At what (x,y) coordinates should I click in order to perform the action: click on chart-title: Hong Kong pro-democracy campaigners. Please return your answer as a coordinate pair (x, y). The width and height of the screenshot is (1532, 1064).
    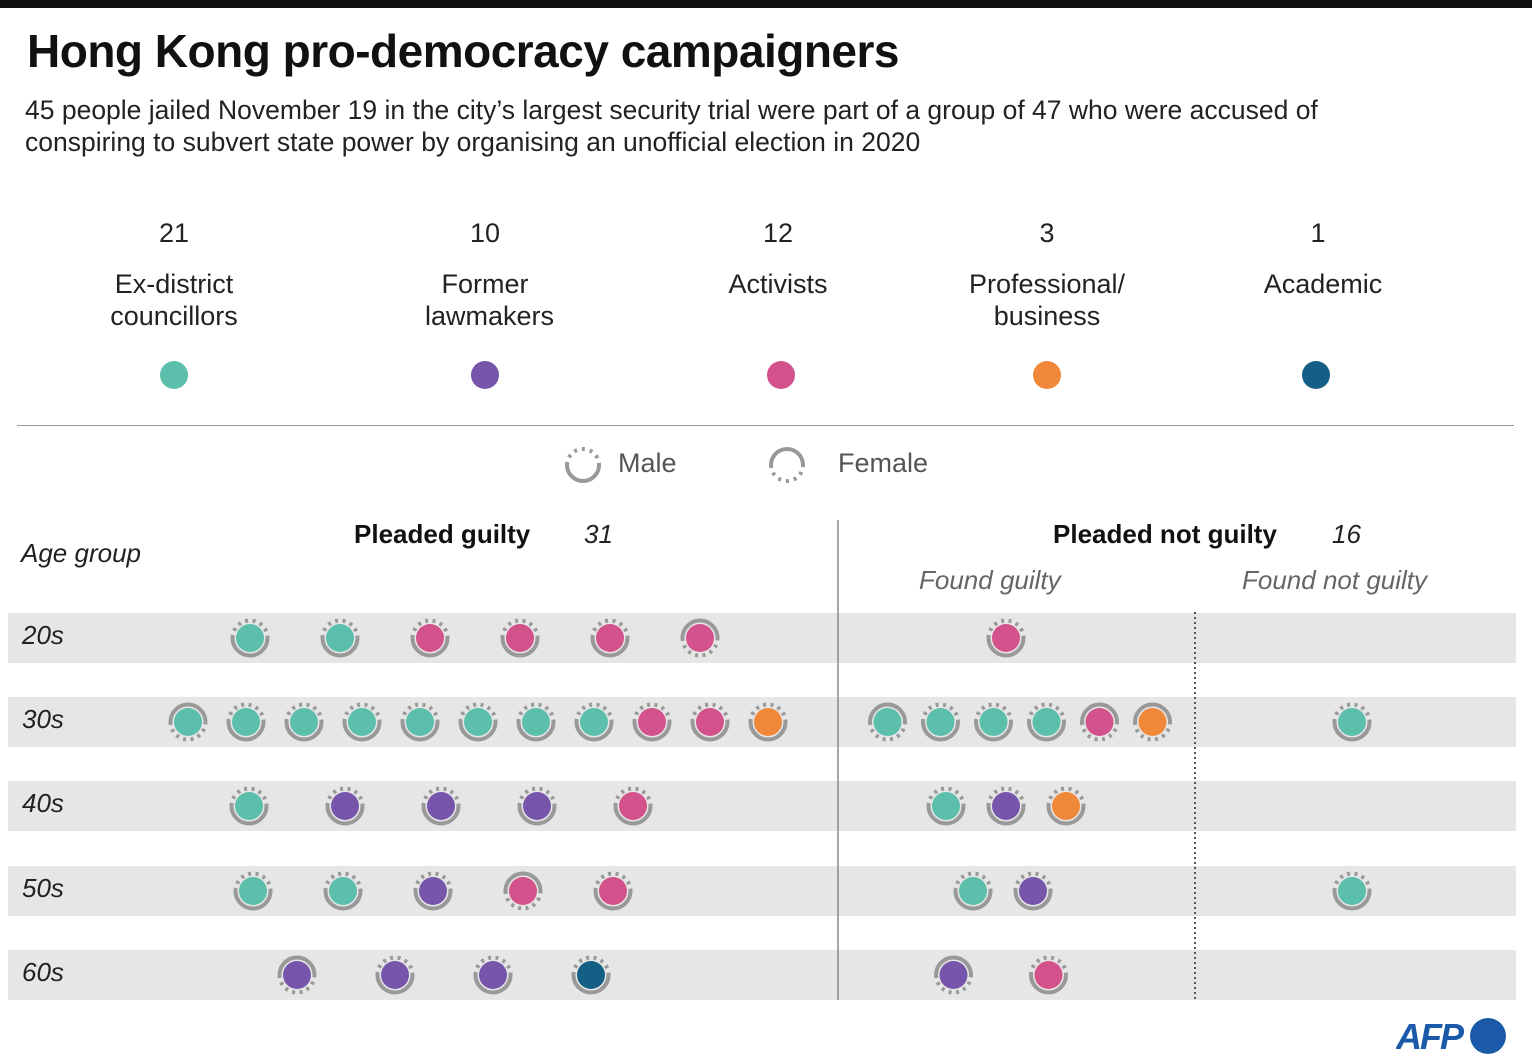
    Looking at the image, I should click on (463, 51).